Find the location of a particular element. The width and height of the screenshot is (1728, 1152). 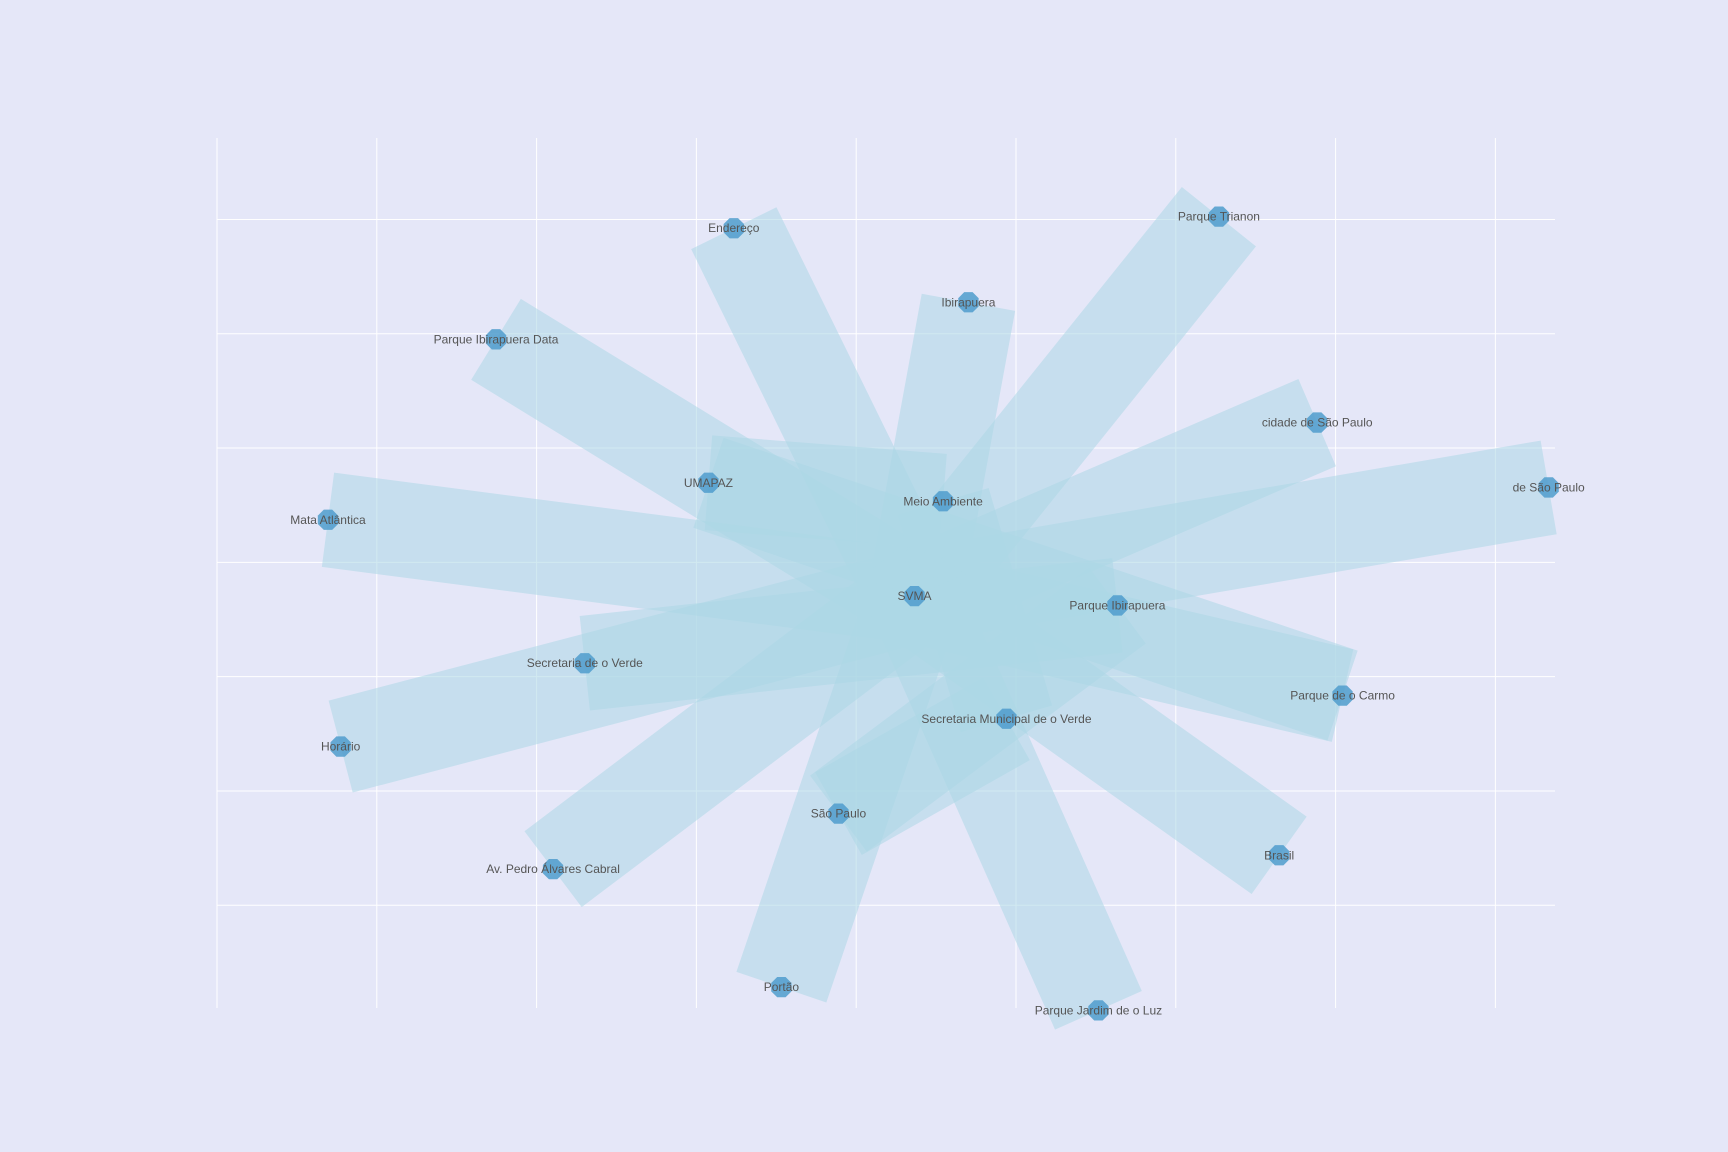

node-label-parque_ibirapuera_data: Parque Ibirapuera Data is located at coordinates (496, 339).